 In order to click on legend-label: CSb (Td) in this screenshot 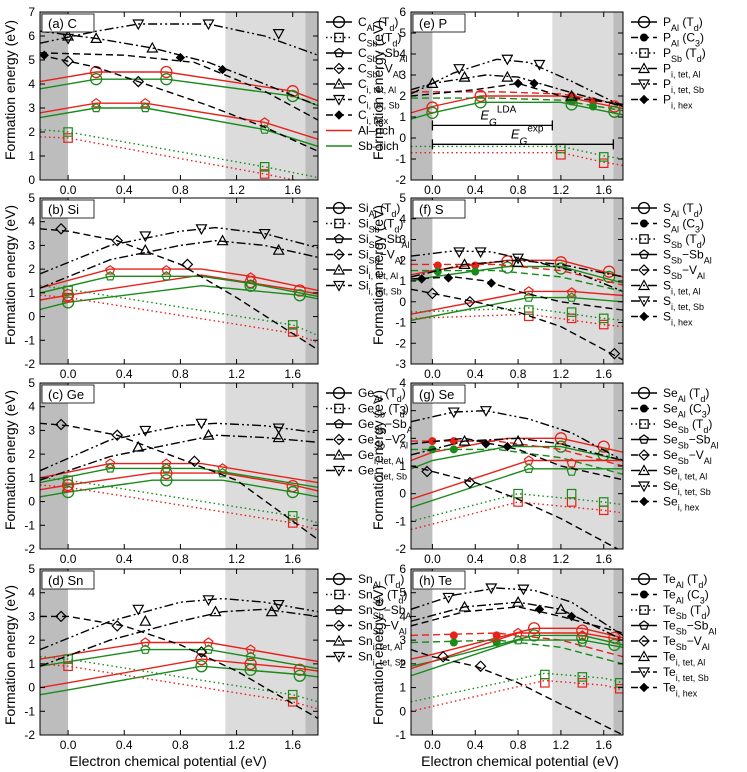, I will do `click(379, 40)`.